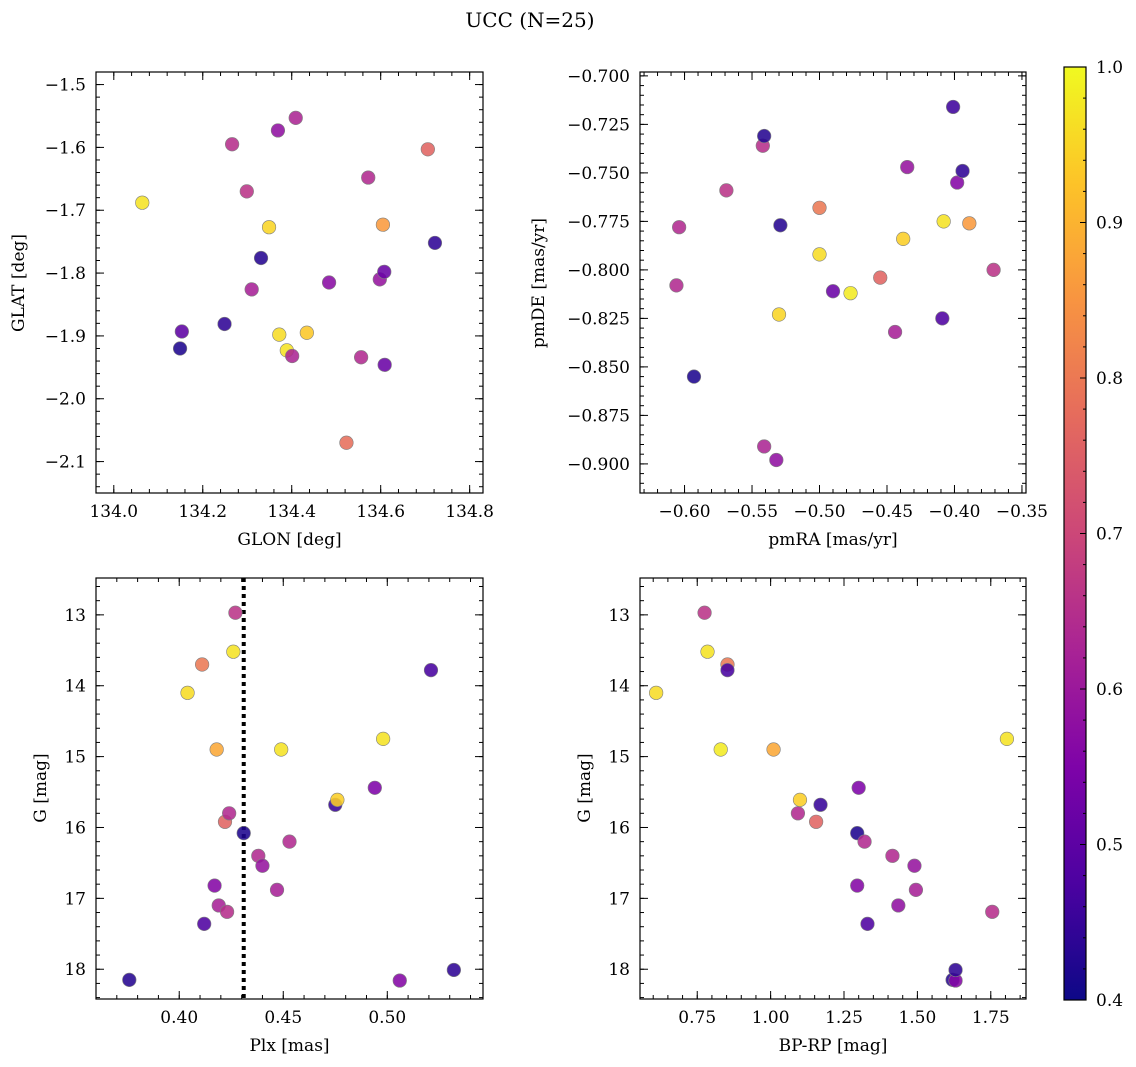  I want to click on y-tick-label: −0.875, so click(598, 416).